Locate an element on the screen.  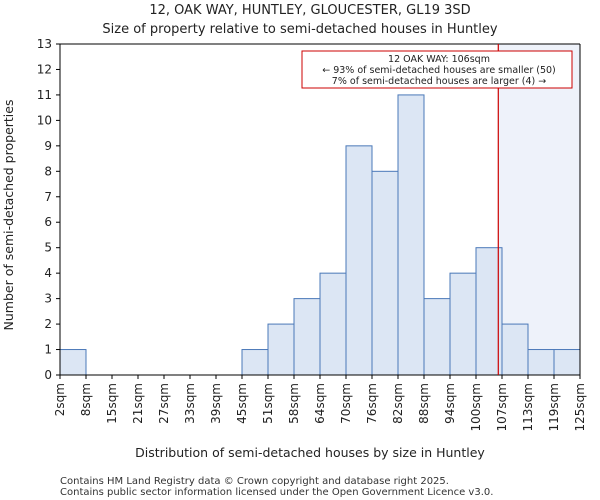
annotation-line-1: 12 OAK WAY: 106sqm is located at coordinates (439, 59).